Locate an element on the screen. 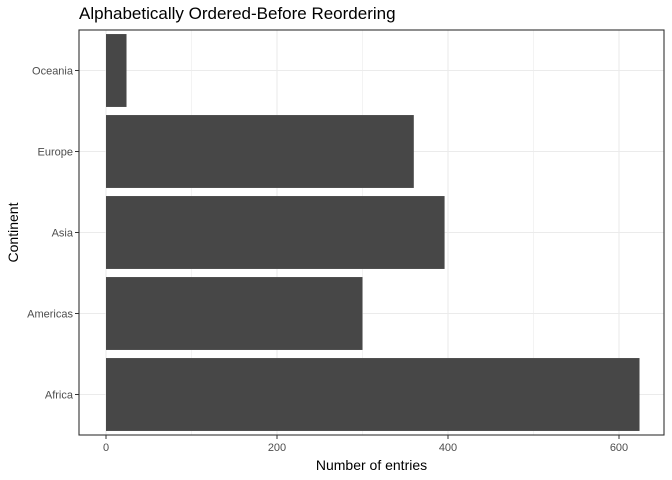 The height and width of the screenshot is (480, 672). bar-oceania is located at coordinates (116, 70).